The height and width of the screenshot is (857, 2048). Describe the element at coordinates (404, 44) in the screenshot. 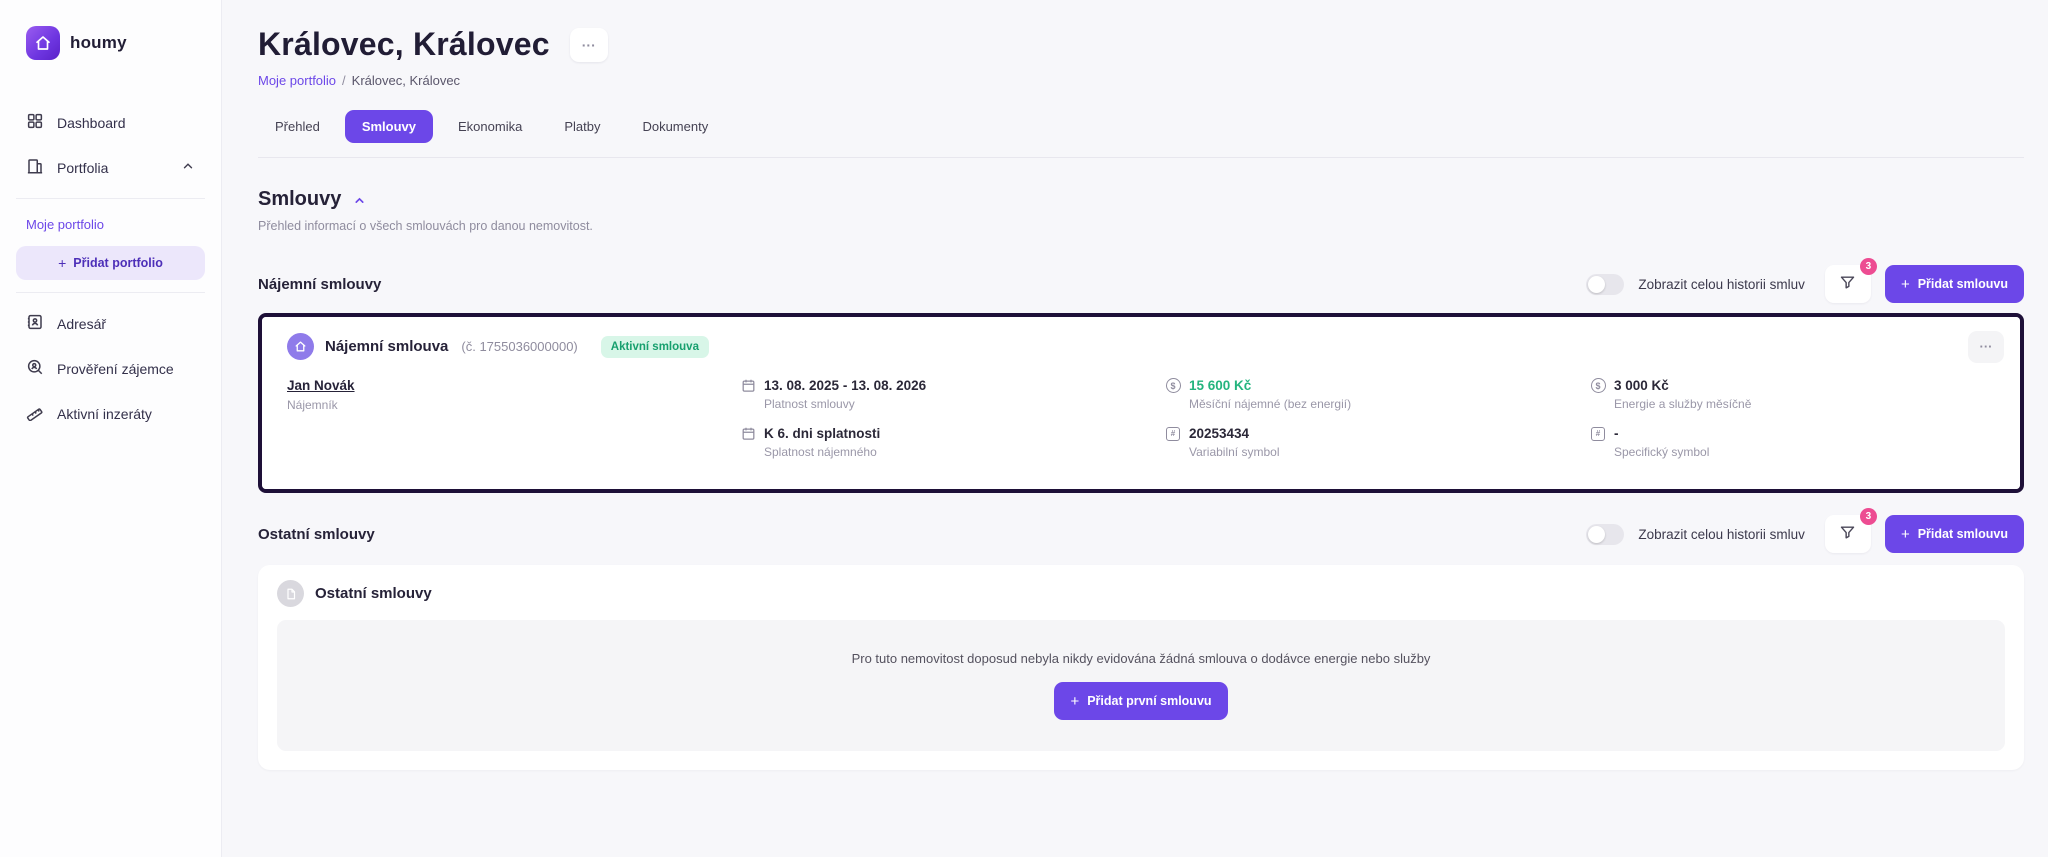

I see `page-title: Královec, Královec` at that location.